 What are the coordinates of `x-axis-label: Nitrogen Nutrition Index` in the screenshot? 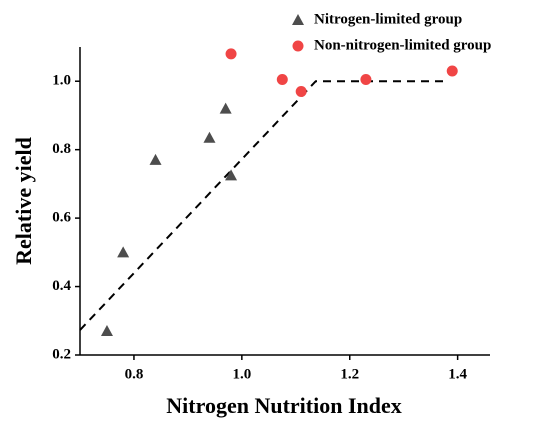 It's located at (284, 405).